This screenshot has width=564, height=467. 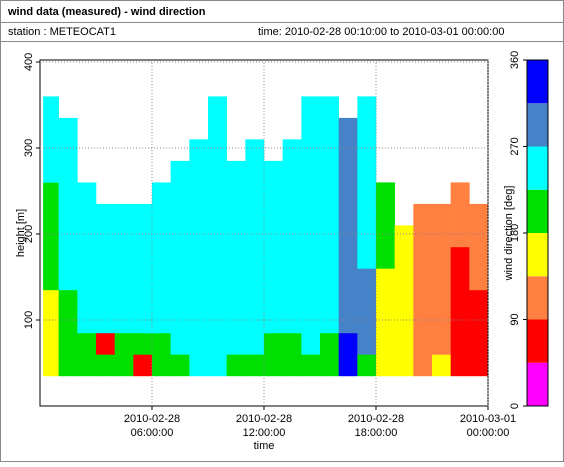 What do you see at coordinates (152, 426) in the screenshot?
I see `x-tick-label: 2010-02-28 06:00:00` at bounding box center [152, 426].